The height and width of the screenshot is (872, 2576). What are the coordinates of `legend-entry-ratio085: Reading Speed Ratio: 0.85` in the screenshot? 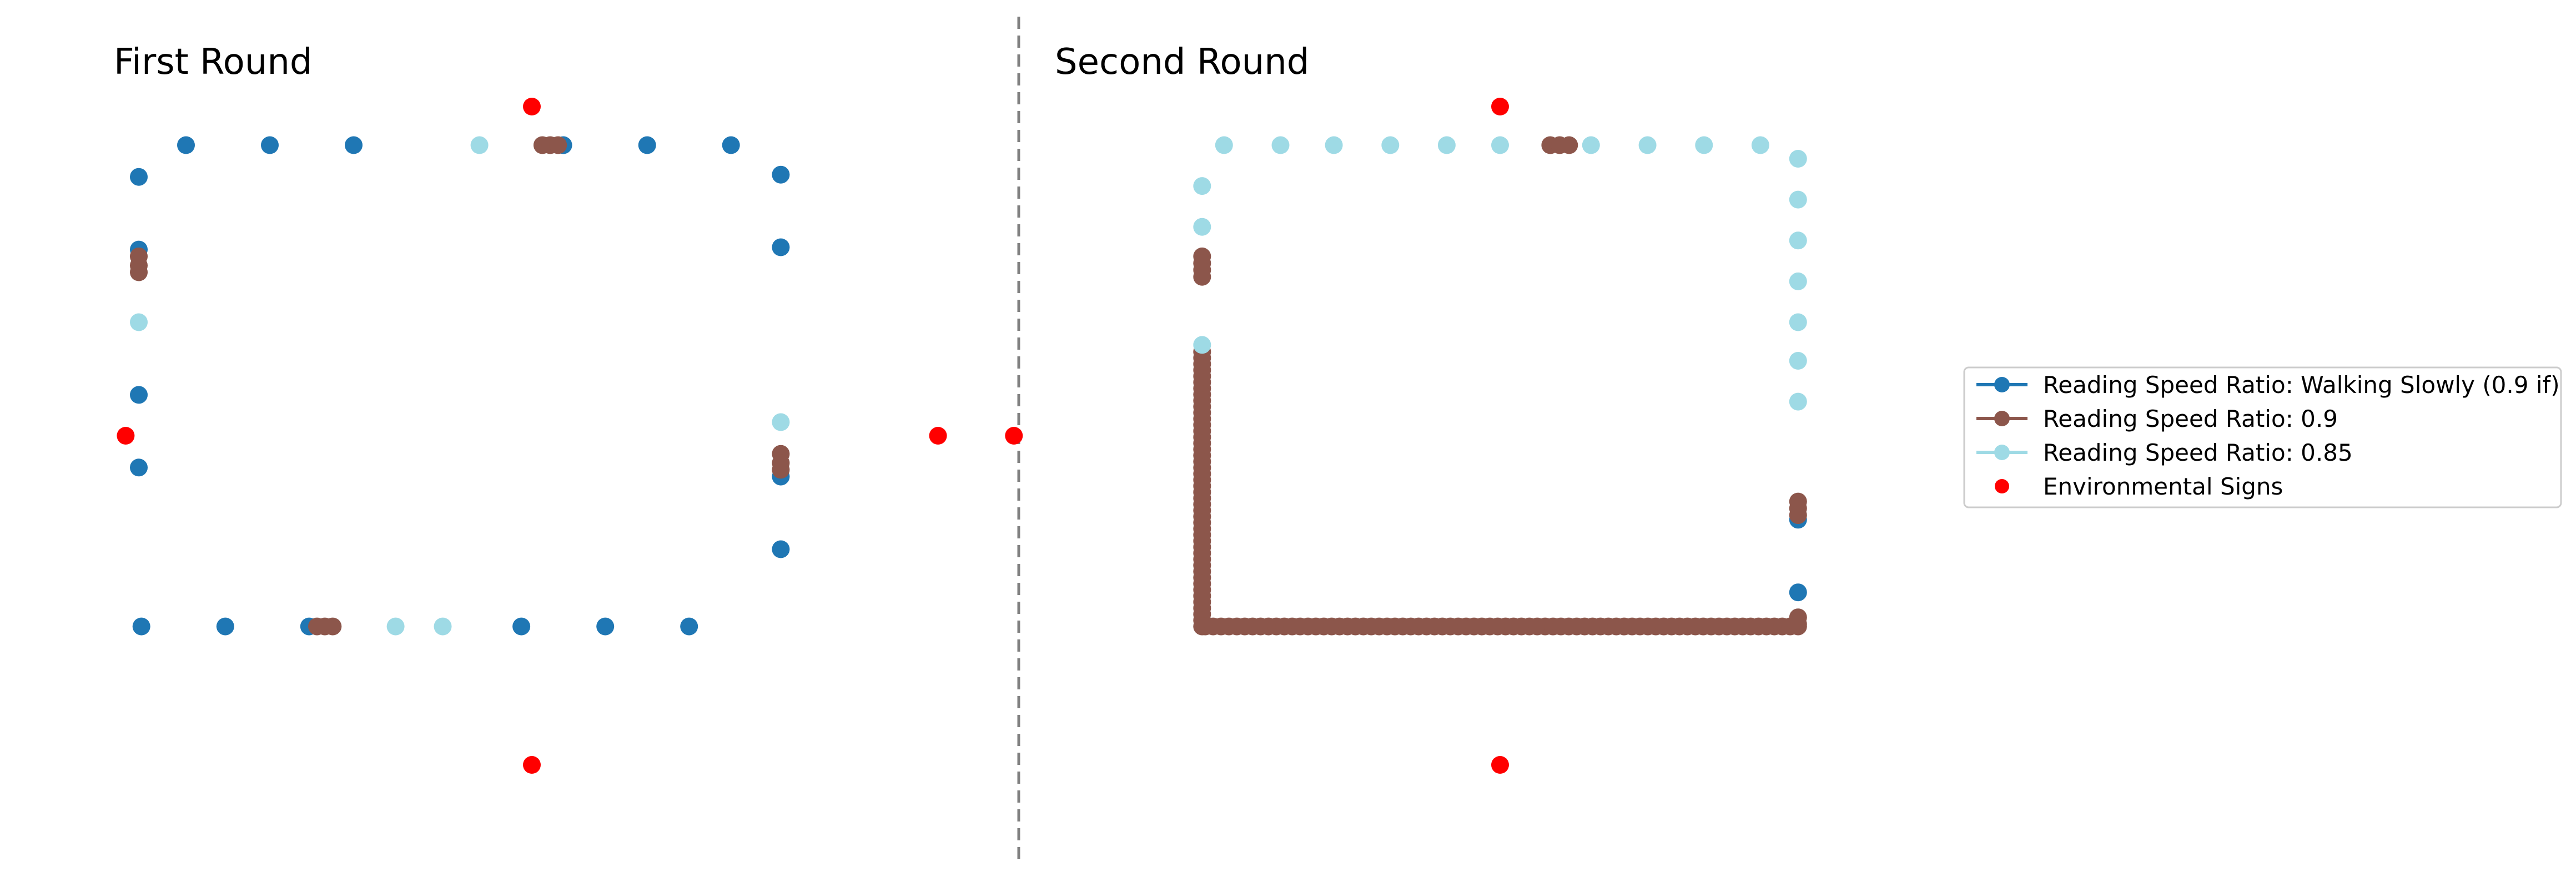 It's located at (2164, 453).